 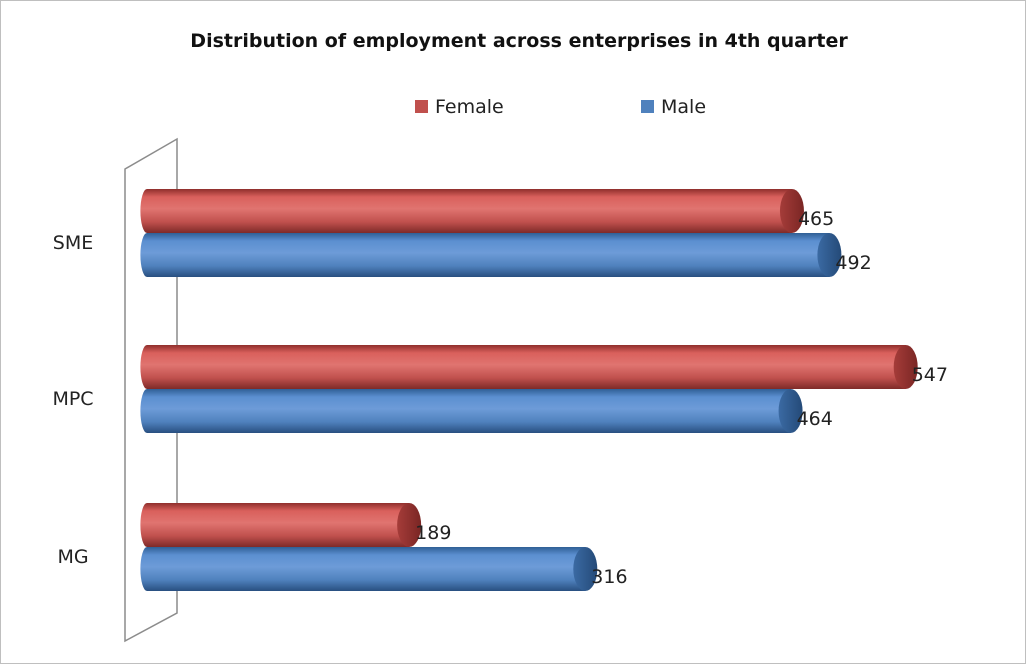 What do you see at coordinates (930, 375) in the screenshot?
I see `data-label-female-mpc: 547` at bounding box center [930, 375].